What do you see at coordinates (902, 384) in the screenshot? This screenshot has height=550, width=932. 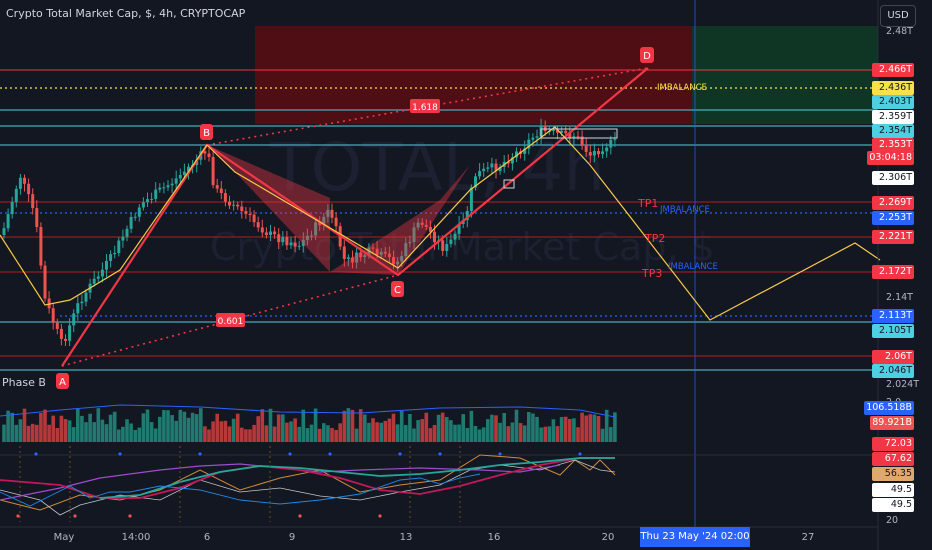 I see `price-label-2024: 2.024T` at bounding box center [902, 384].